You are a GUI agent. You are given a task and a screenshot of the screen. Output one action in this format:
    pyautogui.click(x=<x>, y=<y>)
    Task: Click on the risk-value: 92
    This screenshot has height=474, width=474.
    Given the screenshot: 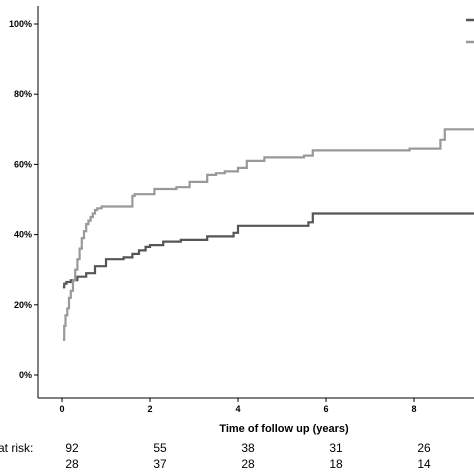 What is the action you would take?
    pyautogui.click(x=72, y=448)
    